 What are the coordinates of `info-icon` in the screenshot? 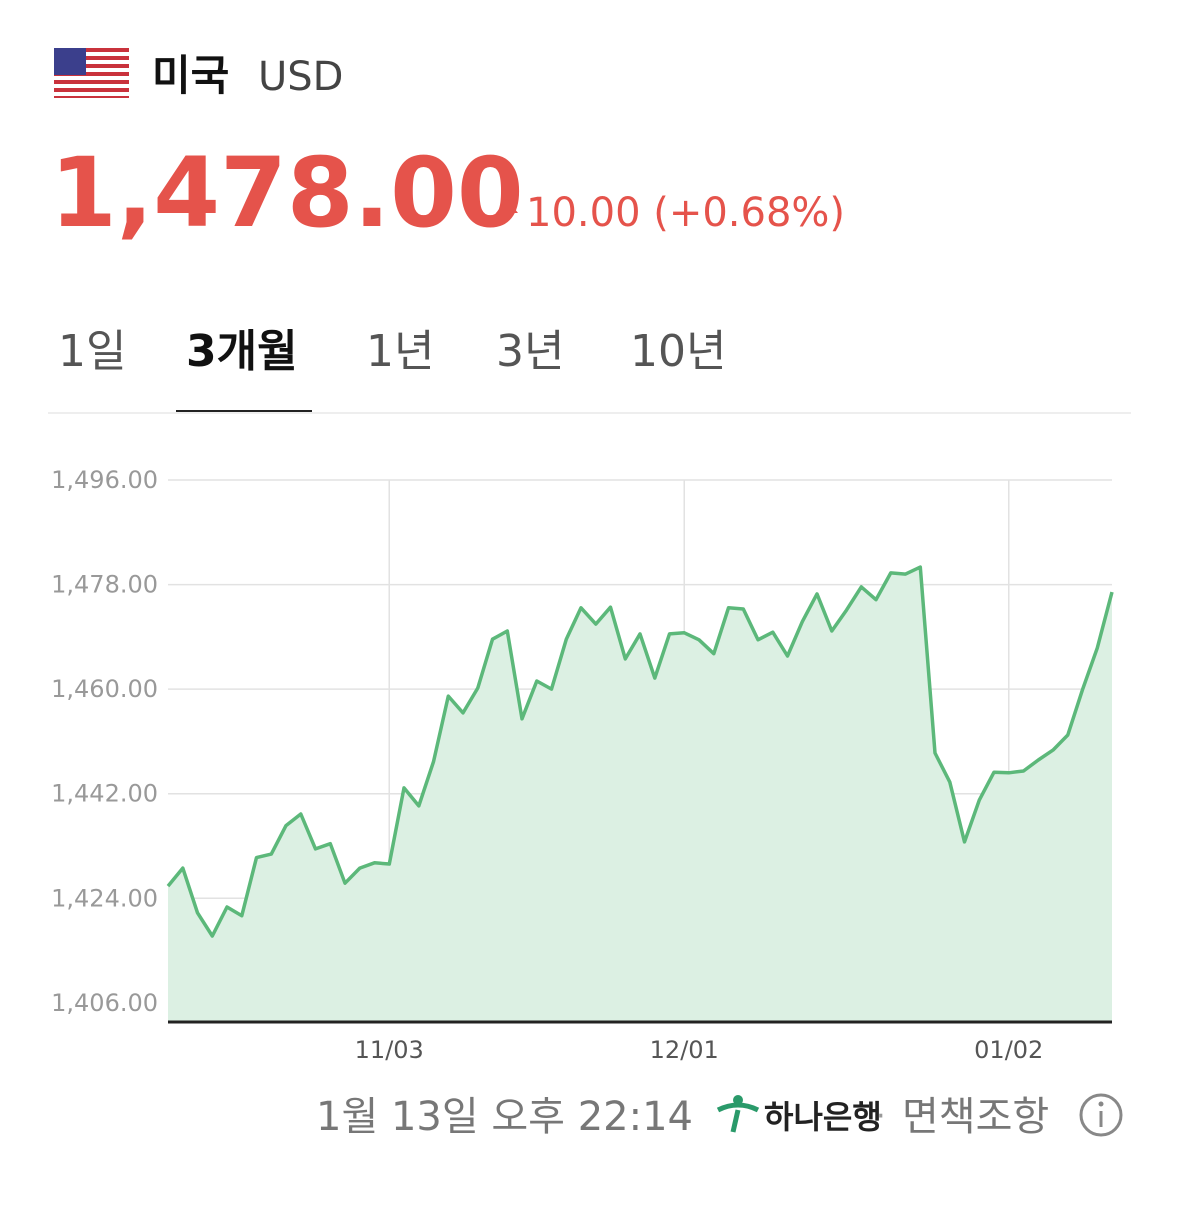 It's located at (1101, 1115).